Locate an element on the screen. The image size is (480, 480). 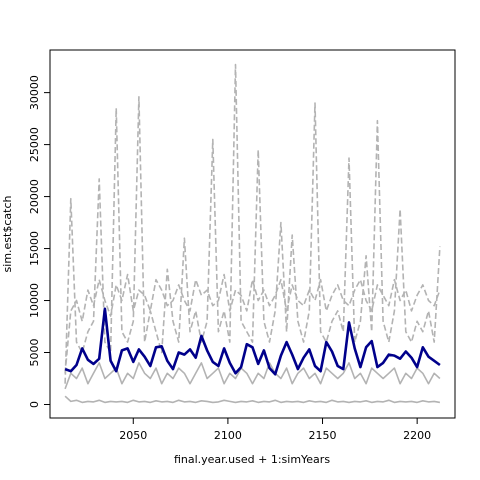
x-tick-label: 2150 is located at coordinates (323, 435).